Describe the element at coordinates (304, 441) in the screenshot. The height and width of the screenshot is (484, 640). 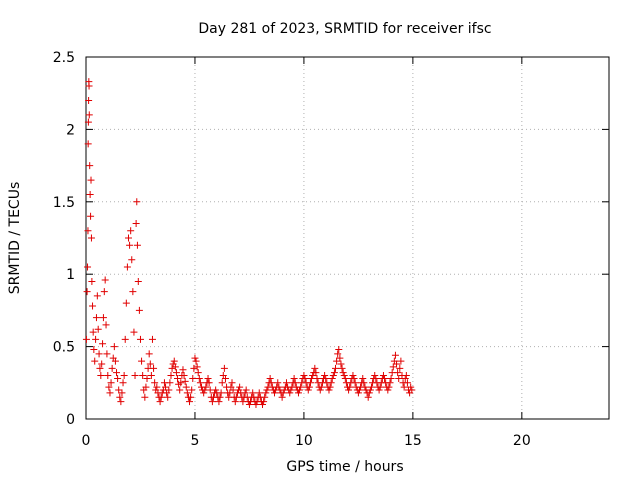
I see `x-tick-label: 10` at that location.